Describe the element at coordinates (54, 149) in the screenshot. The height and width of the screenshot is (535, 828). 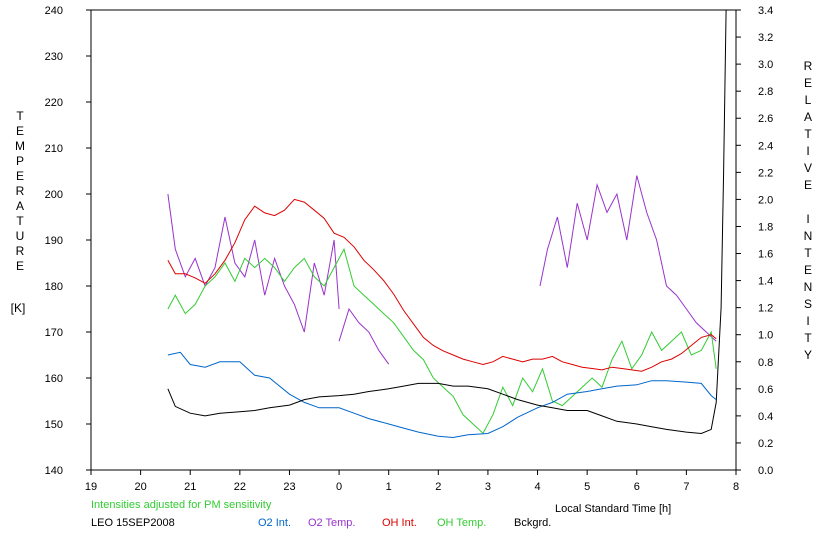
I see `left-tick-label: 210` at that location.